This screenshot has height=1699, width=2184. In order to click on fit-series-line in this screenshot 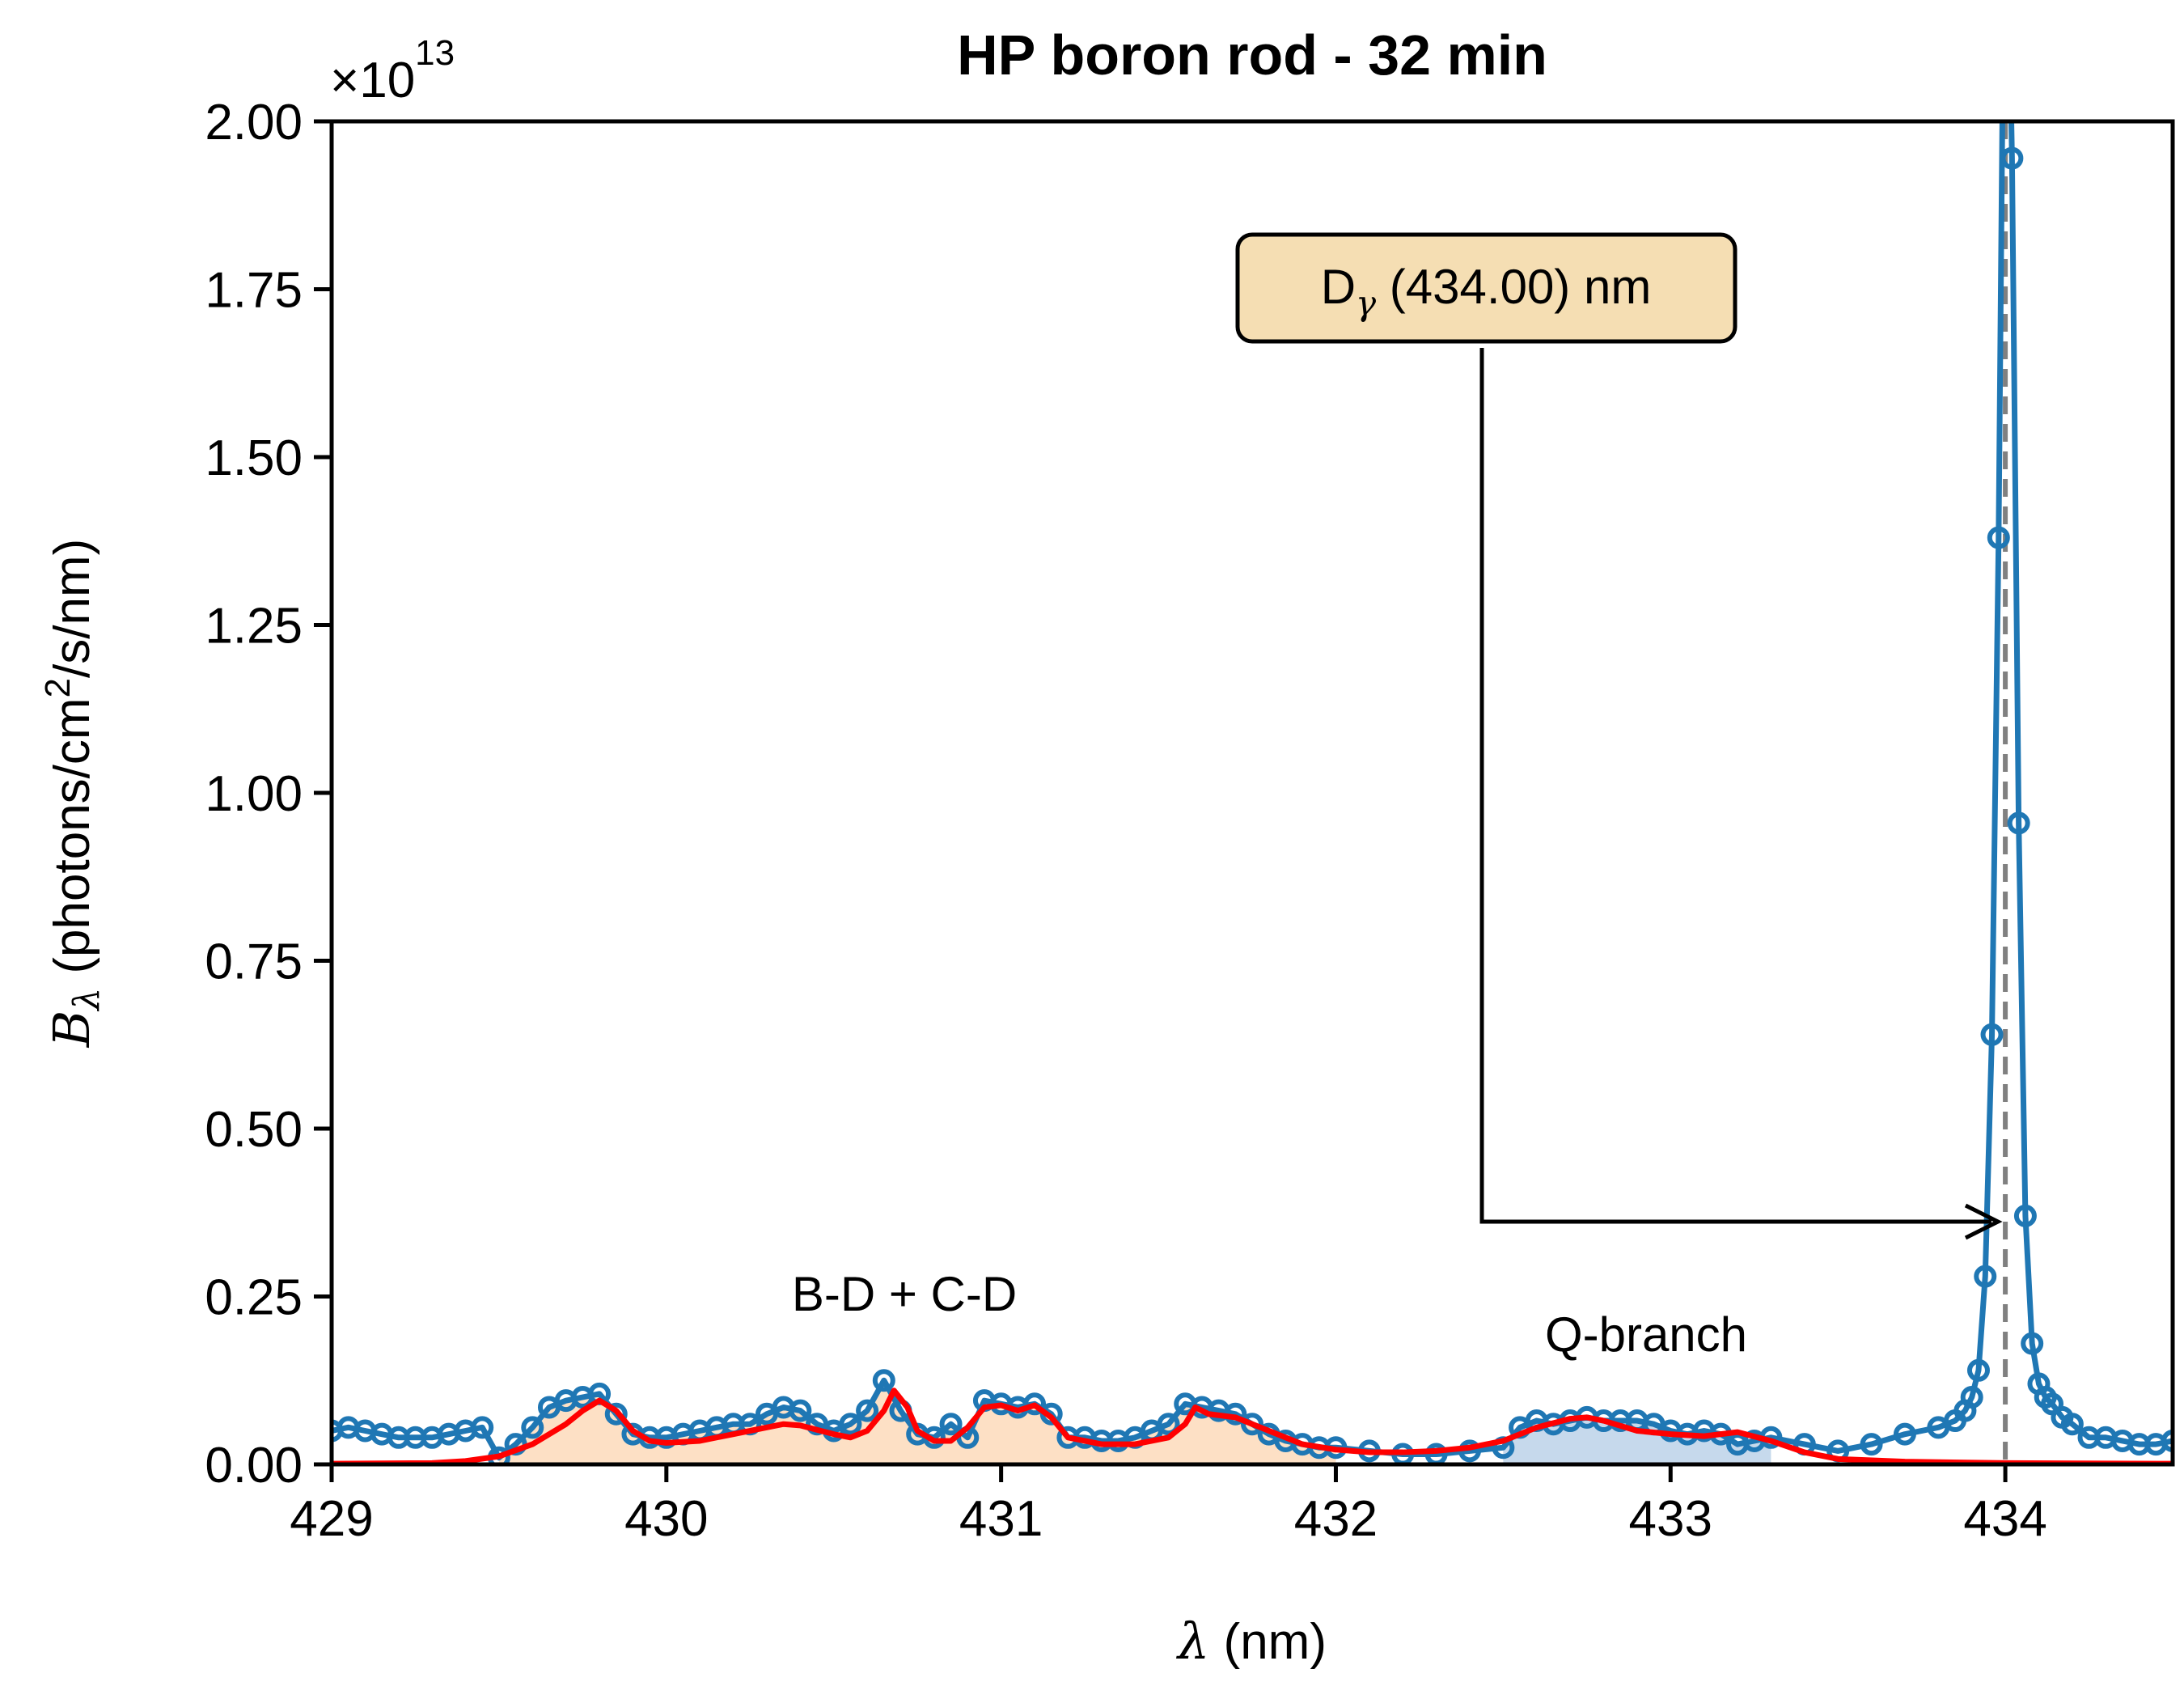, I will do `click(1252, 1426)`.